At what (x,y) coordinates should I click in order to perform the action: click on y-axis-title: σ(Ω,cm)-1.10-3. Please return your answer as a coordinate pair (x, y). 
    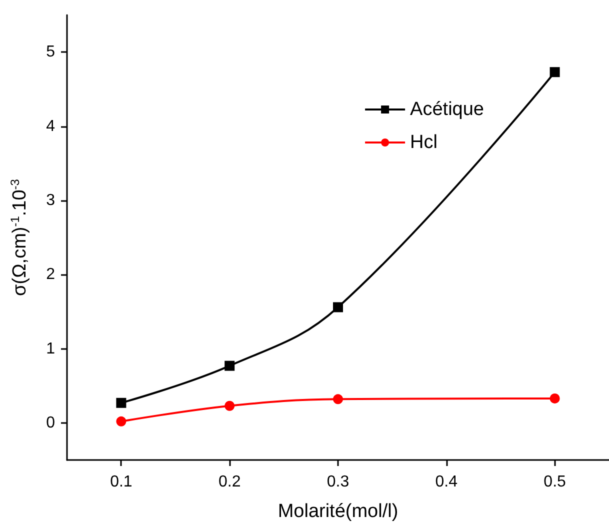
    Looking at the image, I should click on (19, 237).